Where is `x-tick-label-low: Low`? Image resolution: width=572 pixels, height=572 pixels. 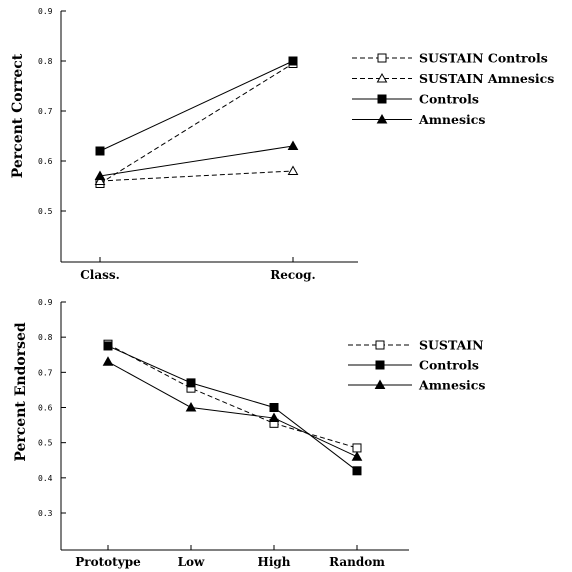
x-tick-label-low: Low is located at coordinates (191, 562).